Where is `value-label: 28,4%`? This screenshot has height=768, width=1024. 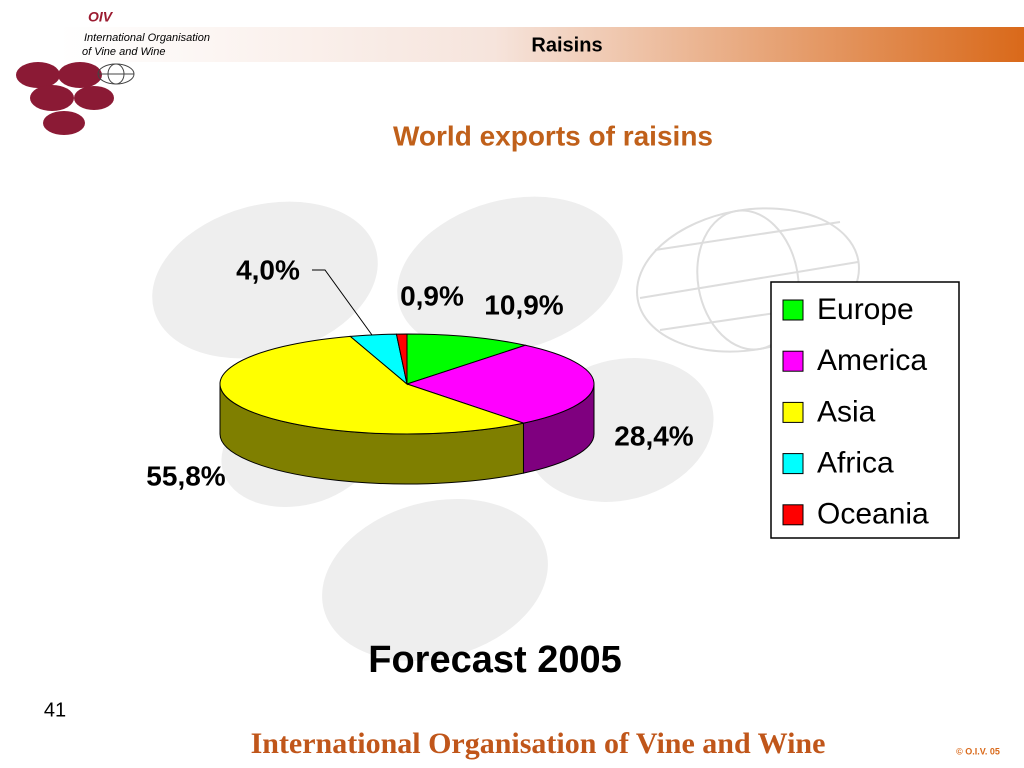 value-label: 28,4% is located at coordinates (653, 435).